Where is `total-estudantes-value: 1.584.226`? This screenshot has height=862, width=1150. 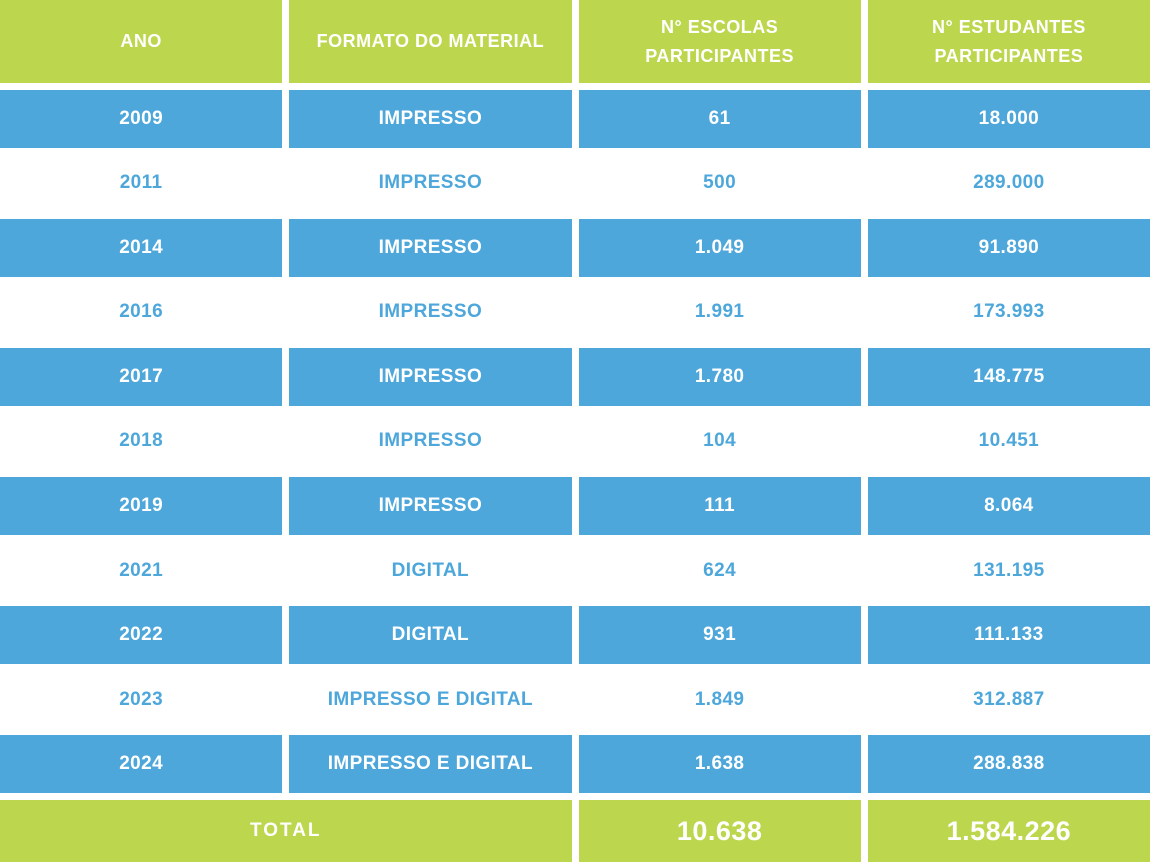 total-estudantes-value: 1.584.226 is located at coordinates (1008, 831).